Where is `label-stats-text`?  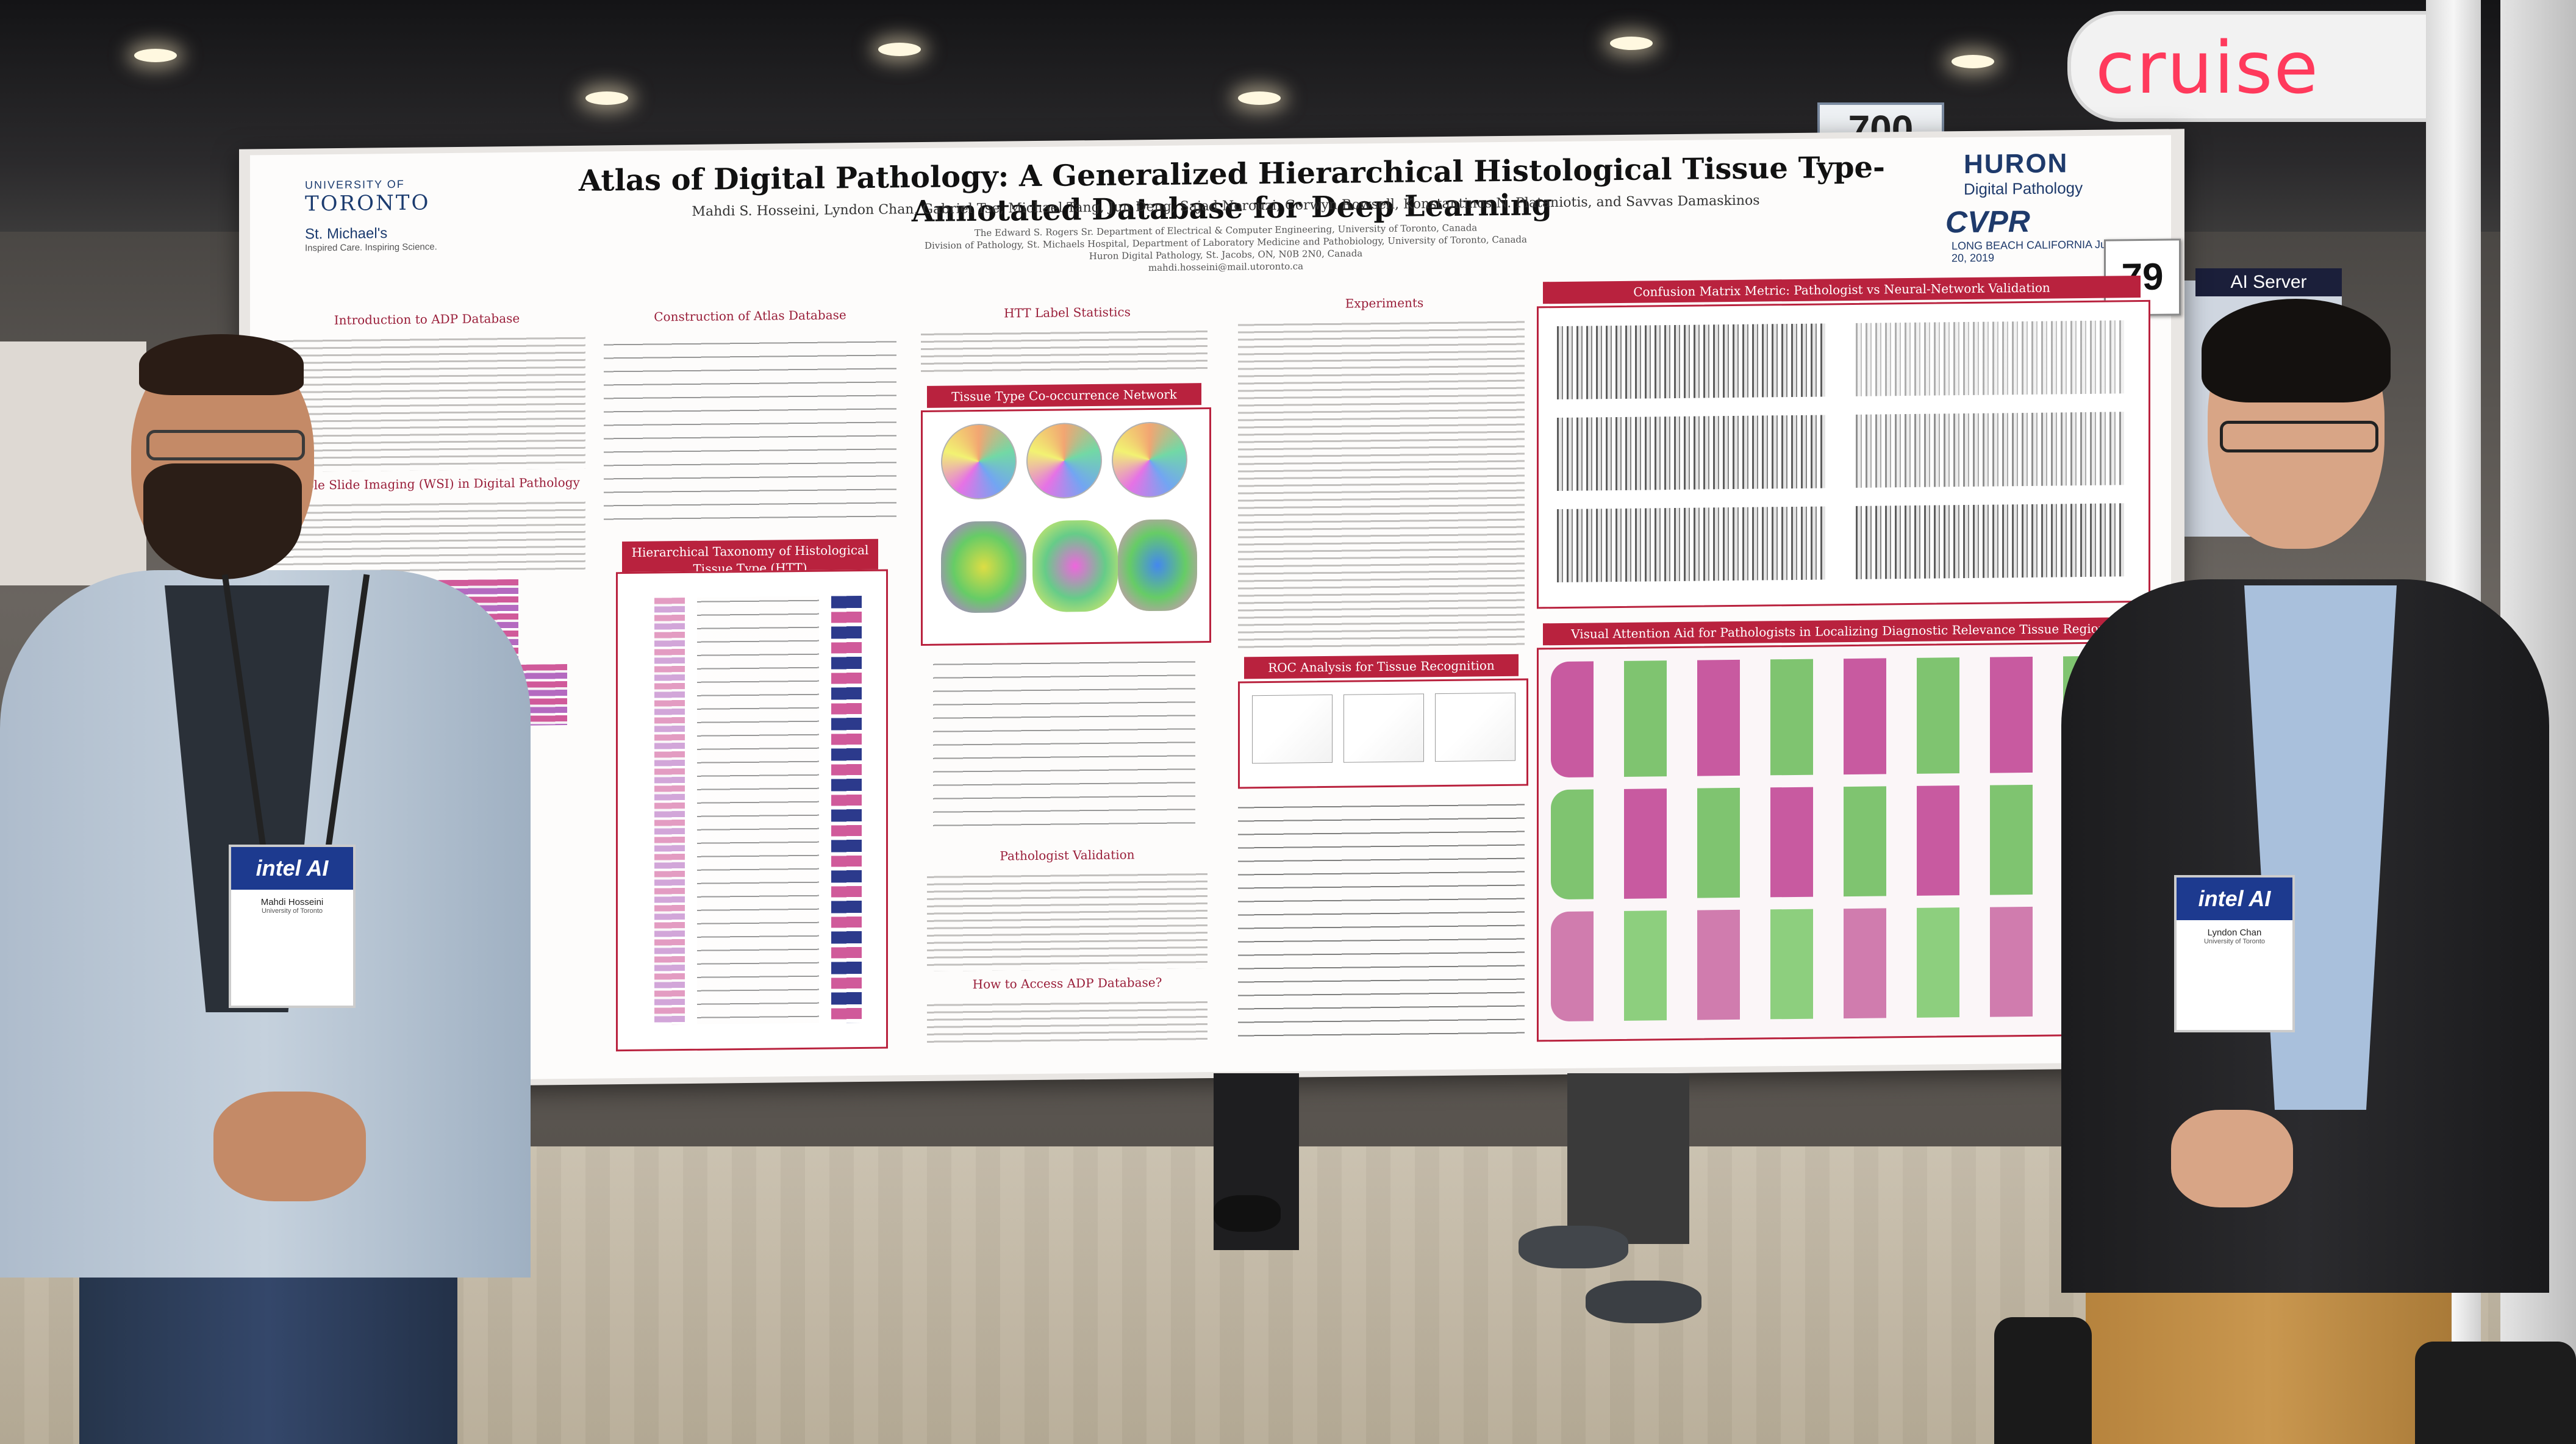 label-stats-text is located at coordinates (1064, 351).